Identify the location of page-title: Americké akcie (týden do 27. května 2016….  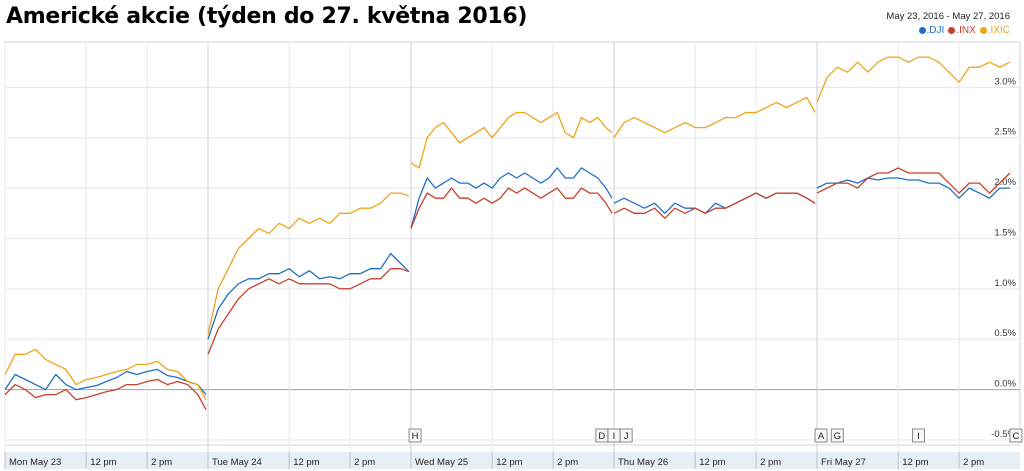
(267, 16).